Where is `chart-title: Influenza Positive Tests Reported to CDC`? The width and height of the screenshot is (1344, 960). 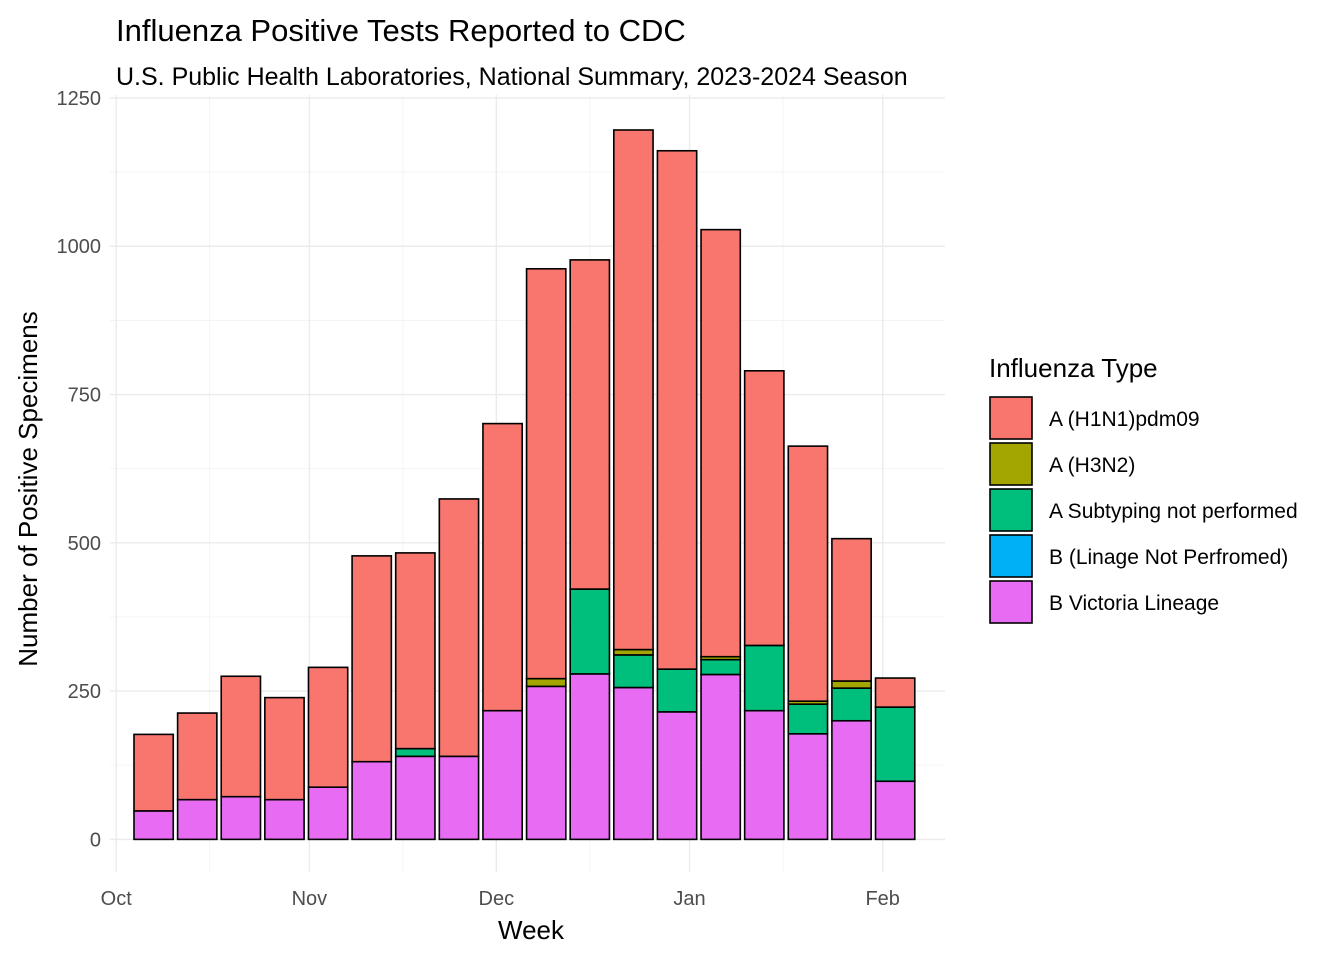
chart-title: Influenza Positive Tests Reported to CDC is located at coordinates (401, 30).